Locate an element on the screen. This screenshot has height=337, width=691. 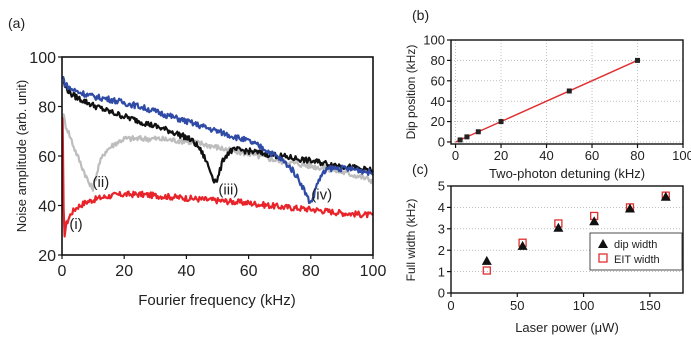
chart-c-ylabel: Full width (kHz) is located at coordinates (411, 240).